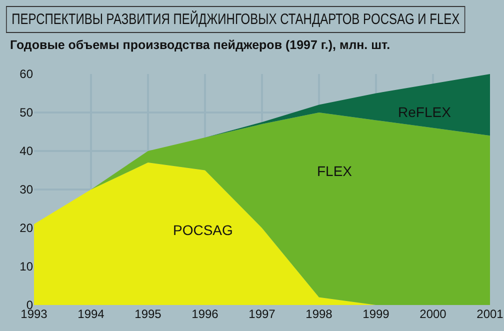 The image size is (504, 331). What do you see at coordinates (27, 228) in the screenshot?
I see `y-tick-label: 20` at bounding box center [27, 228].